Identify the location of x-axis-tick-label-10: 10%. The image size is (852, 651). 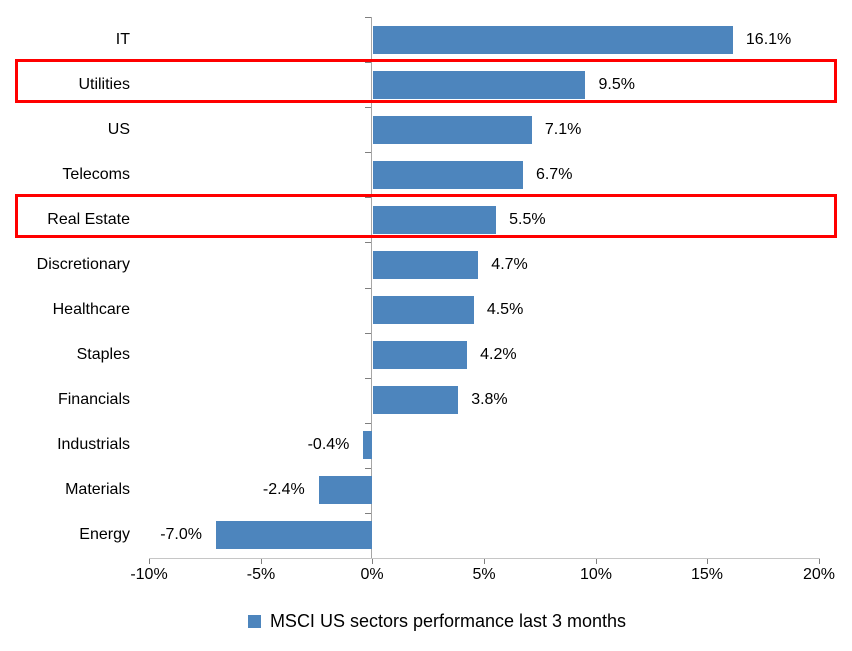
(596, 574).